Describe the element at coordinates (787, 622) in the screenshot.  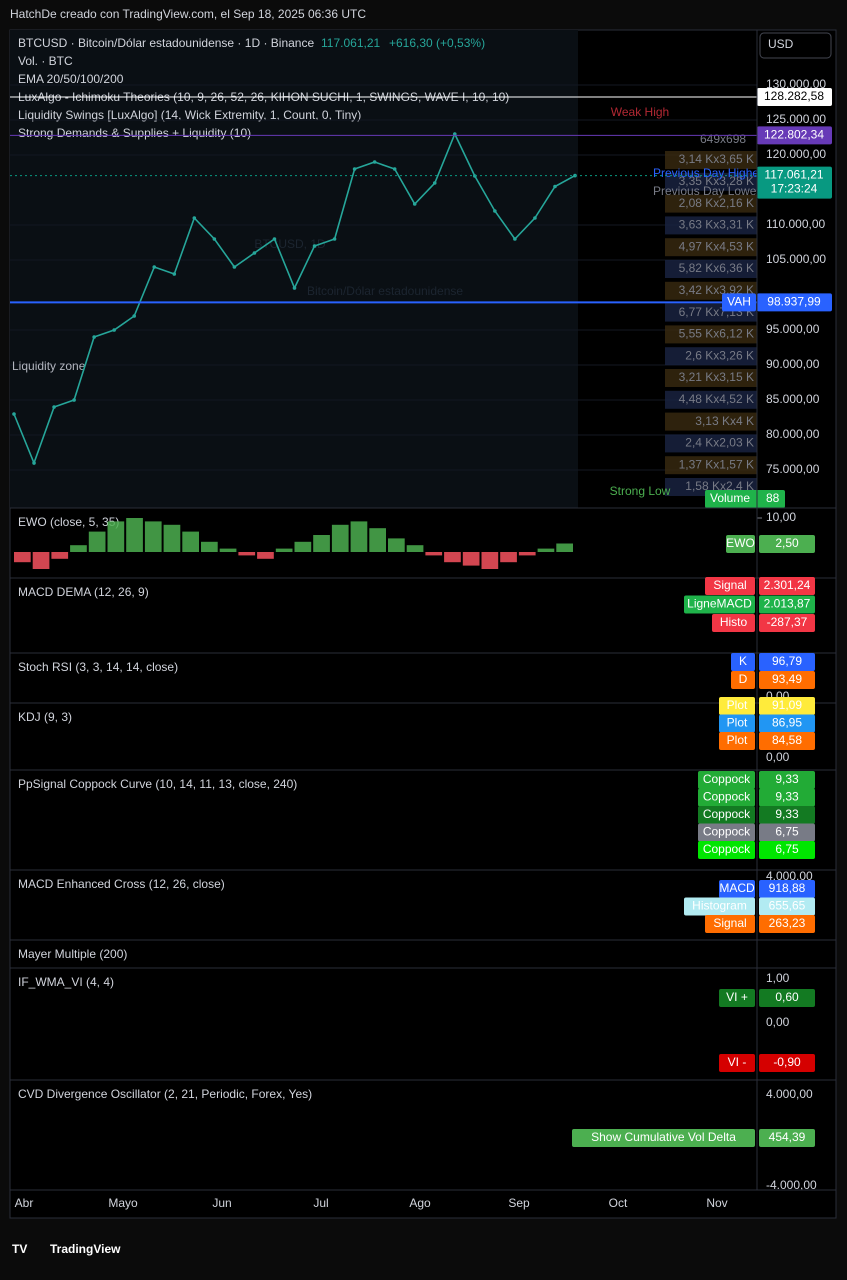
I see `pane-badge-value: -287,37` at that location.